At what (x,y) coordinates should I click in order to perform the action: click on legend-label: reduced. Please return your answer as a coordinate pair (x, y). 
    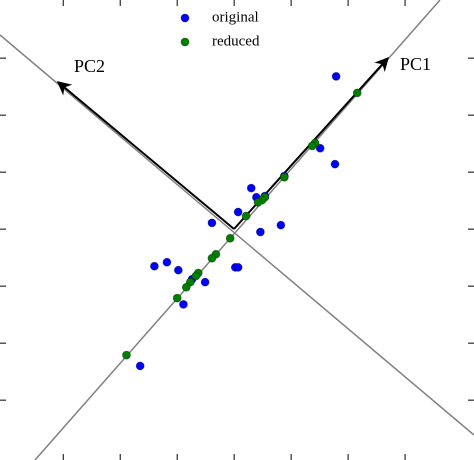
    Looking at the image, I should click on (236, 41).